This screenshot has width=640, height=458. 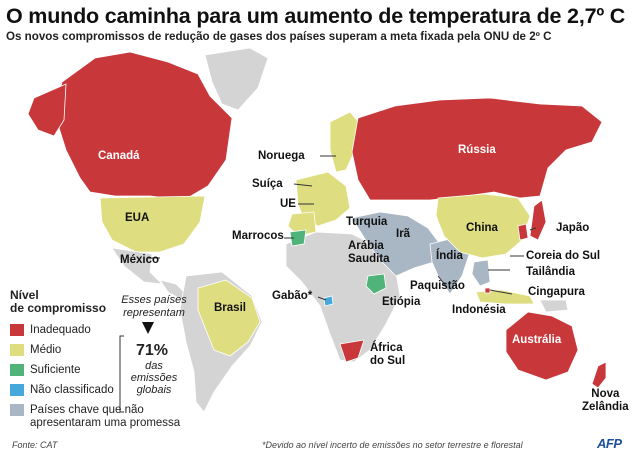 I want to click on legend-label-nao-classificado: Não classificado, so click(x=72, y=390).